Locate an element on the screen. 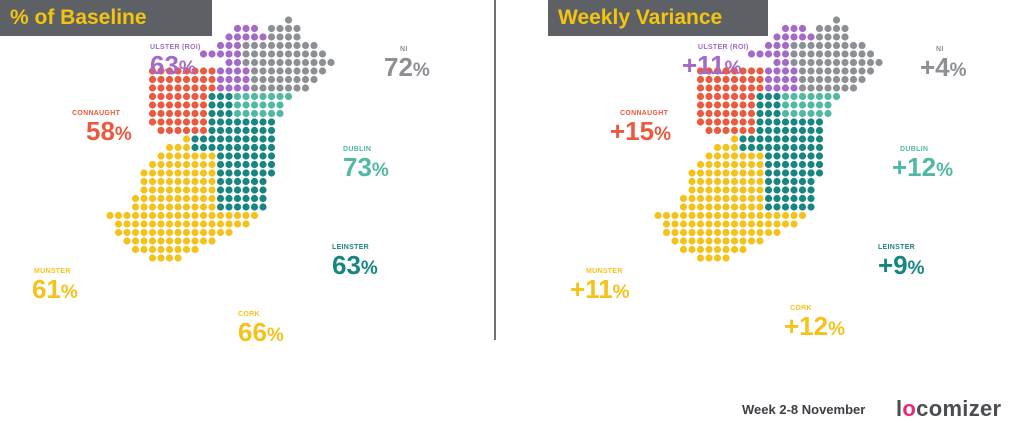 The image size is (1024, 423). locomizer-logo: locomizer is located at coordinates (949, 408).